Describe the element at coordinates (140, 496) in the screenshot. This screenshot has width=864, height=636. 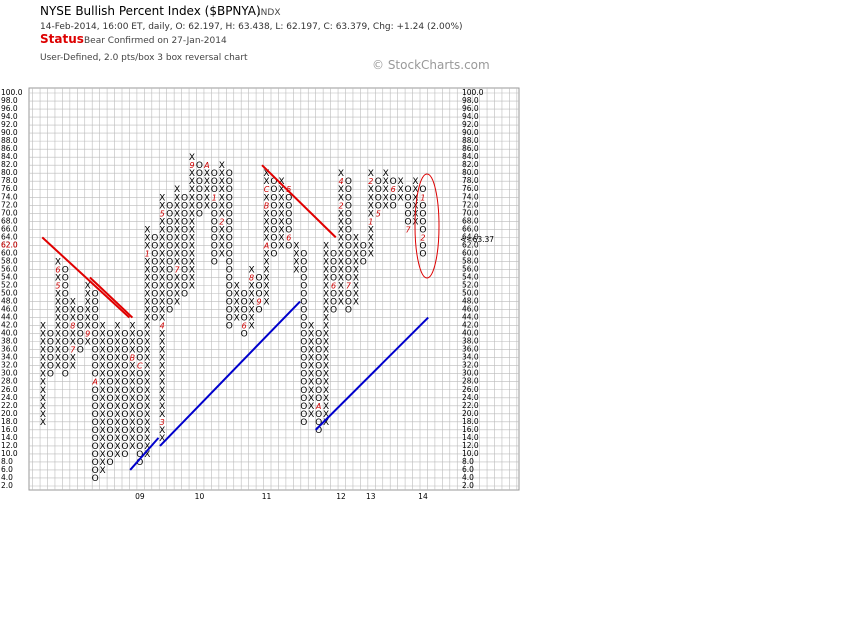
I see `x-tick-label: 09` at that location.